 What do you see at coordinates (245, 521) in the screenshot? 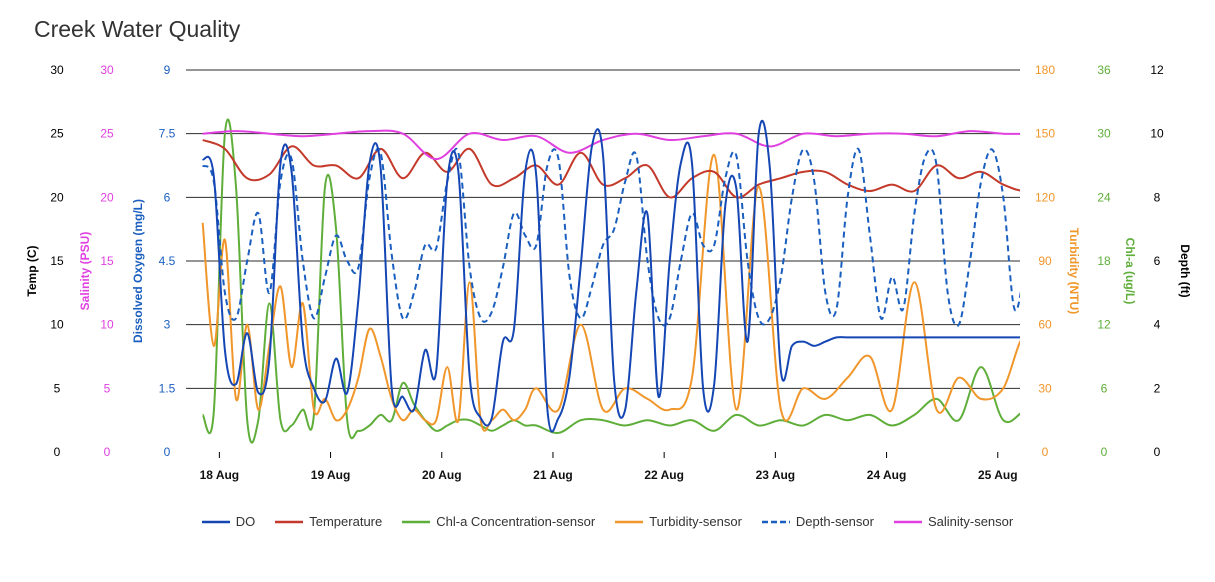
I see `legend-label: DO` at bounding box center [245, 521].